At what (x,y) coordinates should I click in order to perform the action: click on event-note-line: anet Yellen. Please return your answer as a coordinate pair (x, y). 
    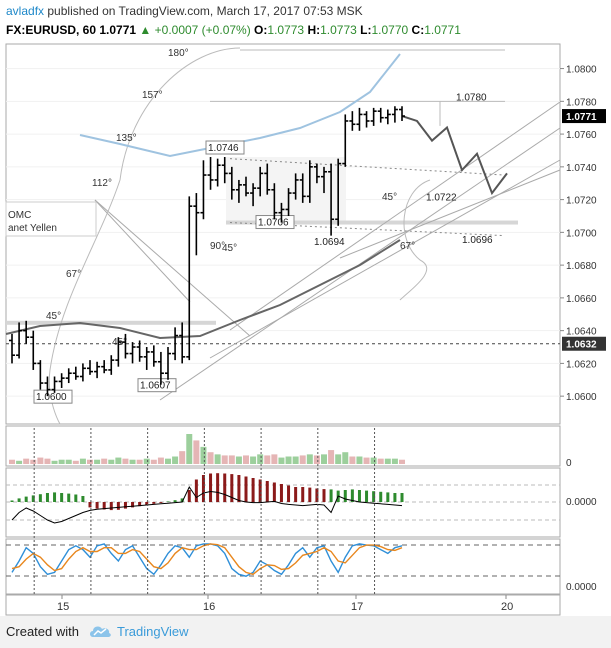
    Looking at the image, I should click on (32, 228).